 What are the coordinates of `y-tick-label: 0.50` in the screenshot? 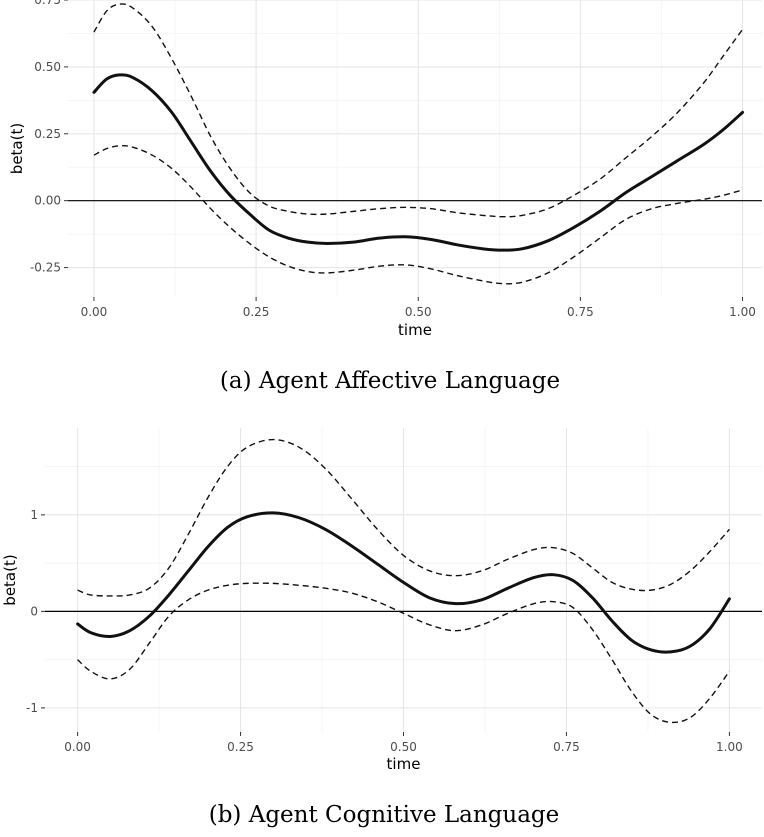 It's located at (47, 67).